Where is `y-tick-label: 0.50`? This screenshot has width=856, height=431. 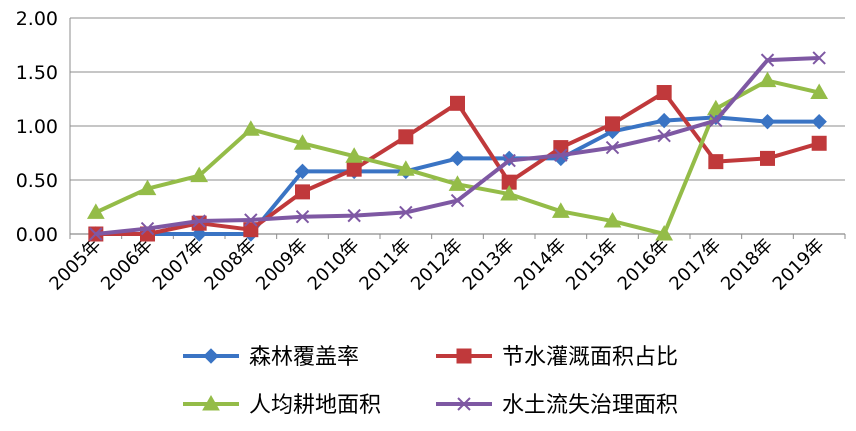 y-tick-label: 0.50 is located at coordinates (37, 181).